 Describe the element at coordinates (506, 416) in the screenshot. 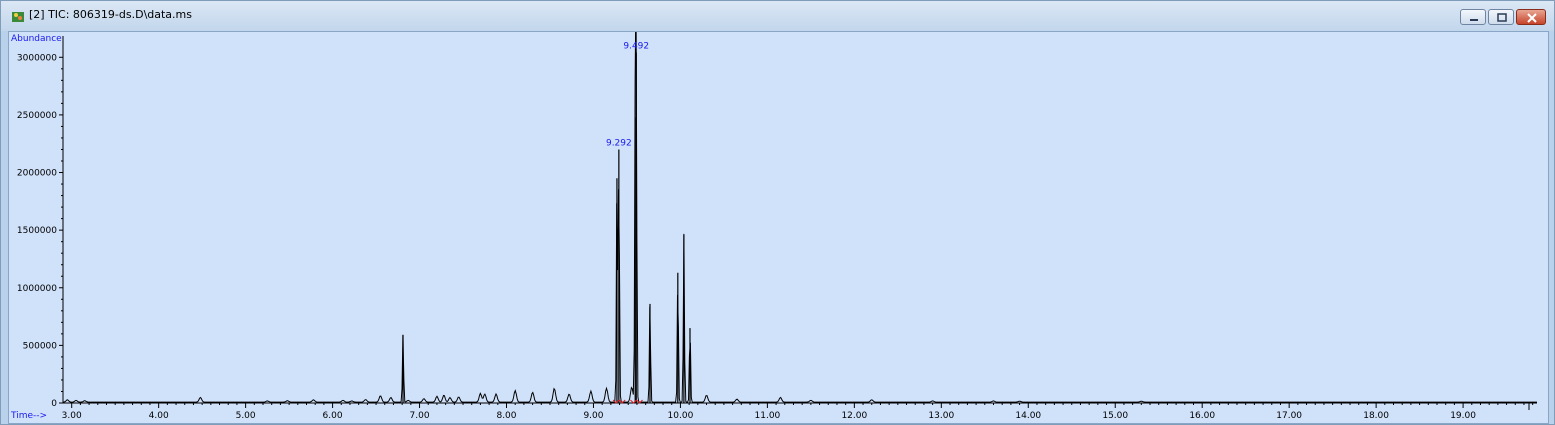

I see `x-tick-label: 8.00` at that location.